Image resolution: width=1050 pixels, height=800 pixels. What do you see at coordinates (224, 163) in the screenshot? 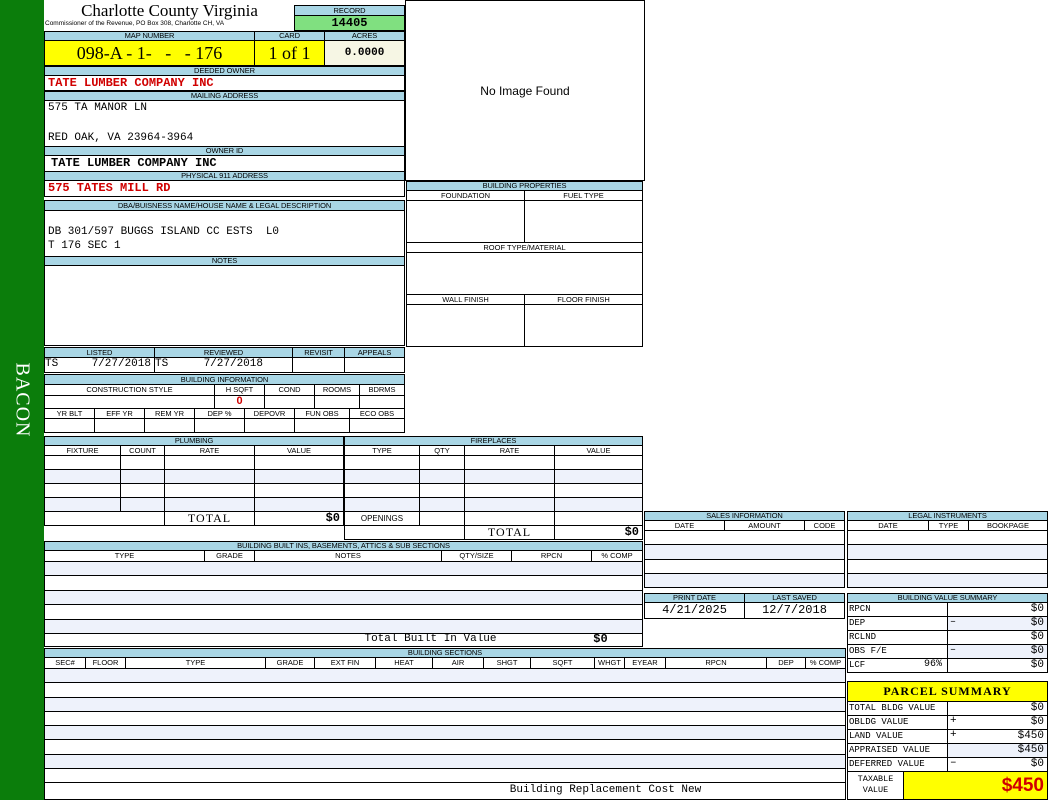
I see `owner-id: TATE LUMBER COMPANY INC` at bounding box center [224, 163].